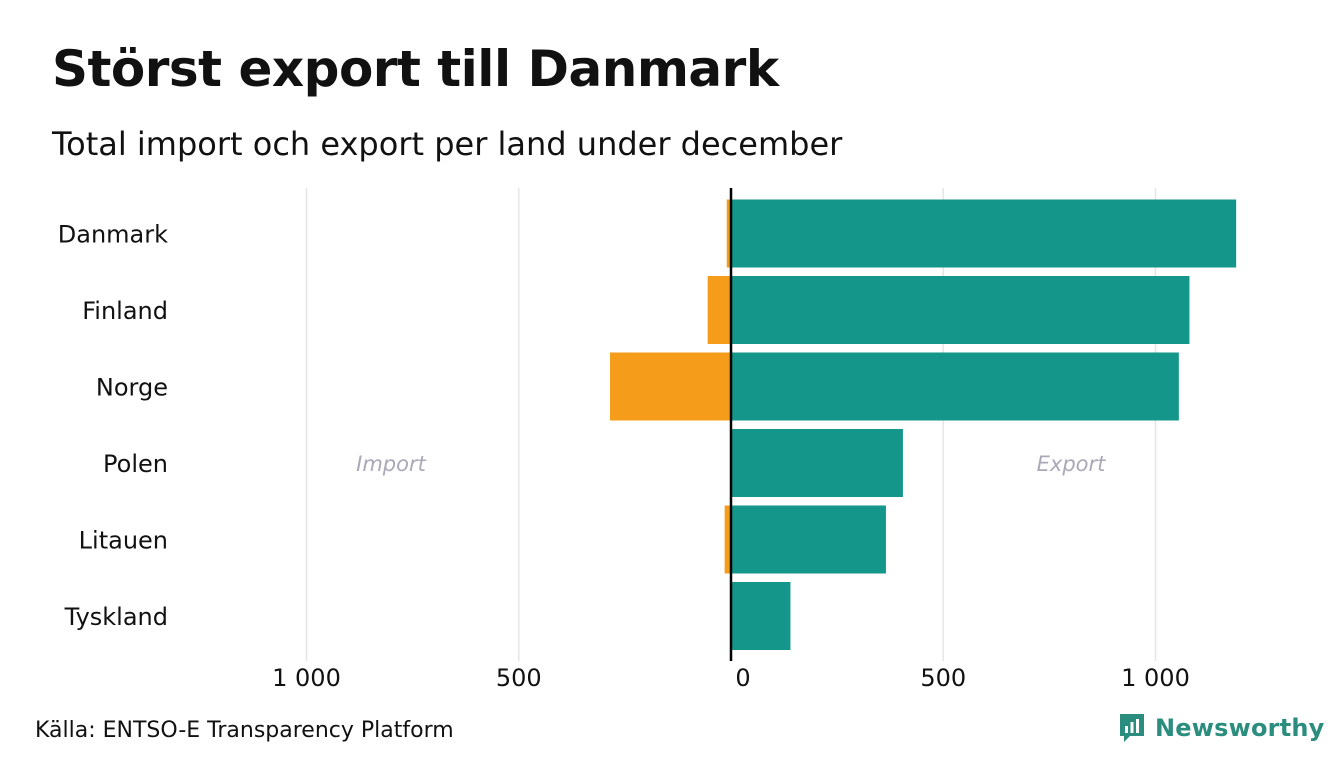 The width and height of the screenshot is (1340, 780). Describe the element at coordinates (391, 464) in the screenshot. I see `import-side-label: Import` at that location.